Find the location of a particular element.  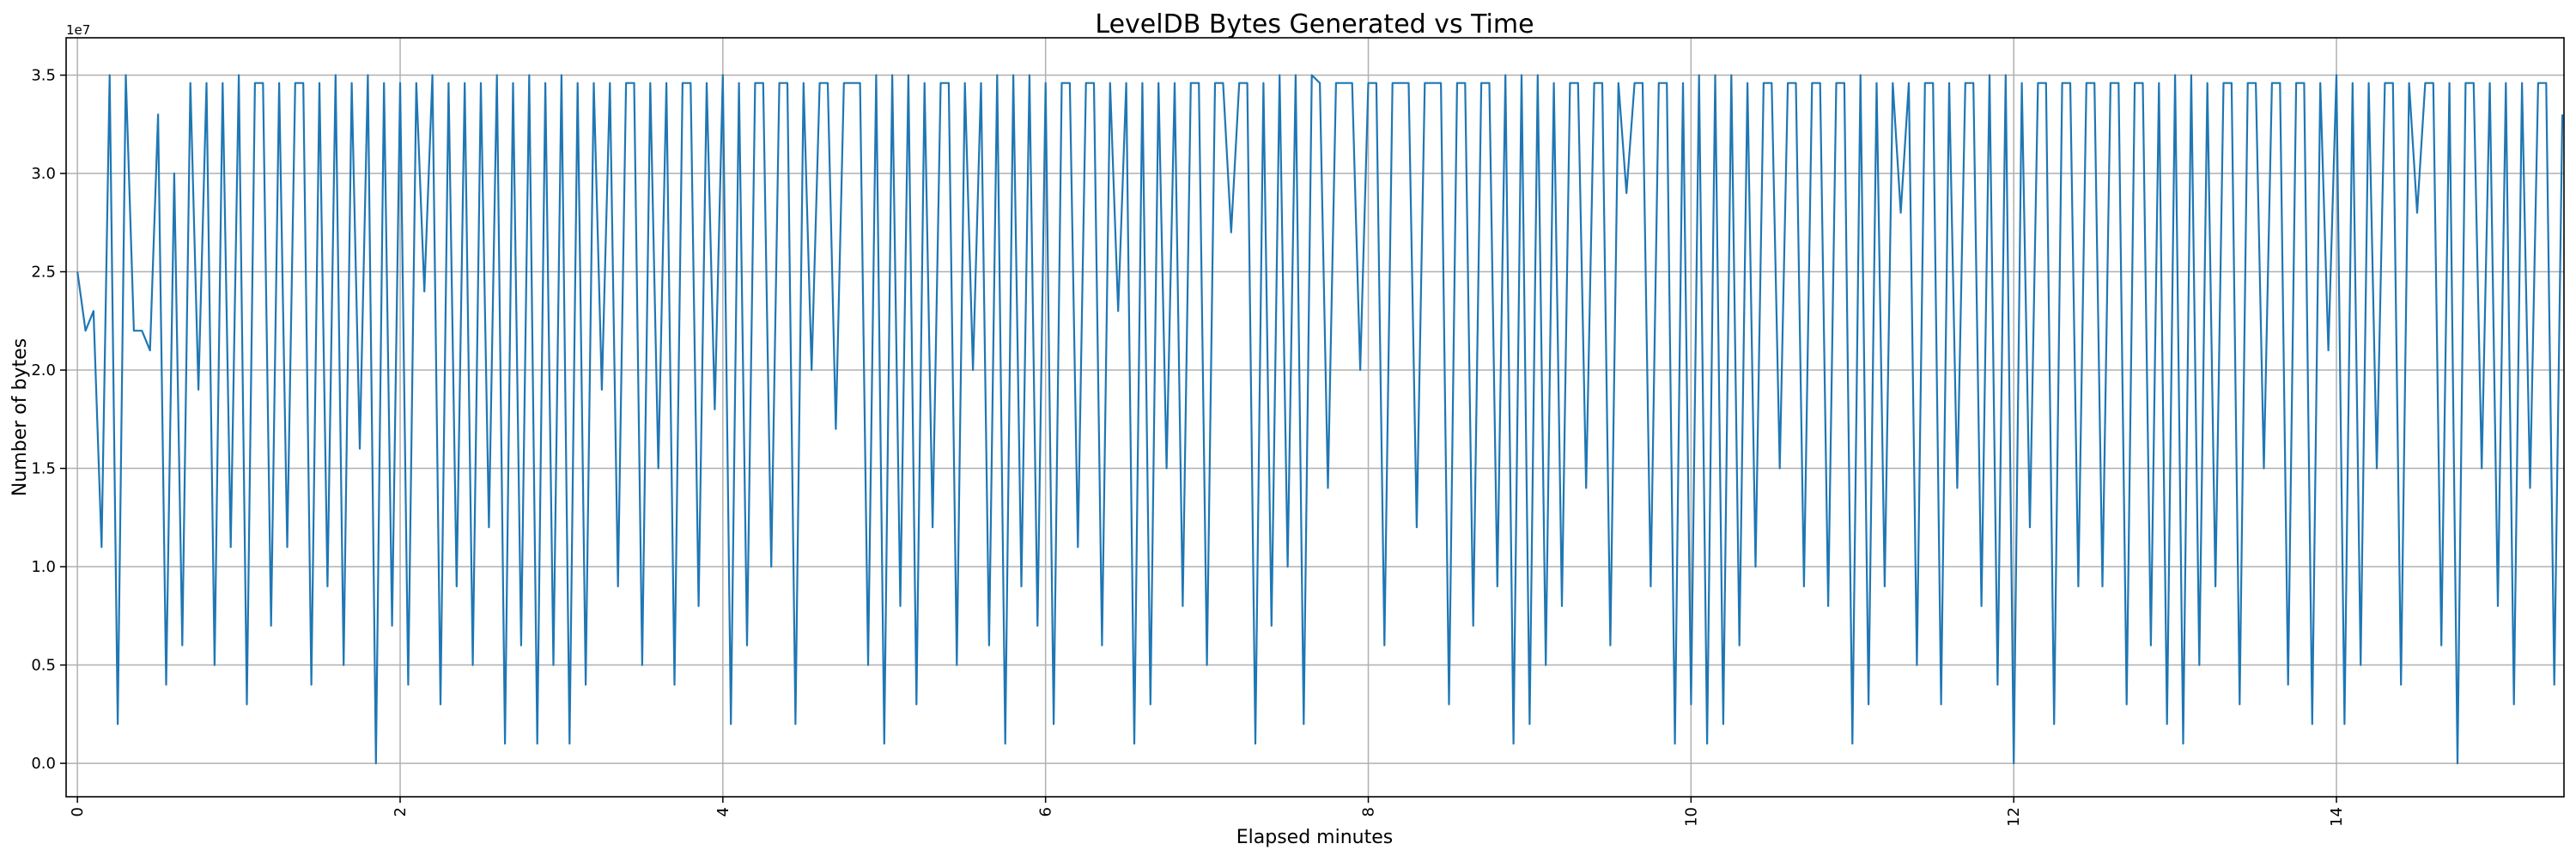

y-tick-label: 1.5 is located at coordinates (44, 469).